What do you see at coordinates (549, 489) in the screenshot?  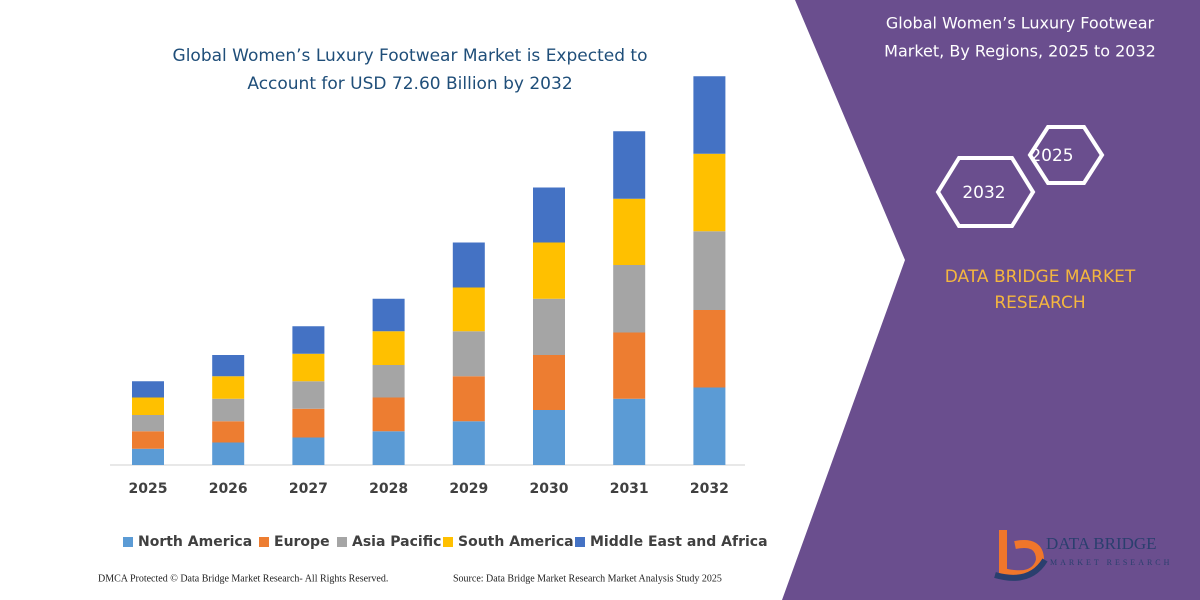 I see `x-tick-label: 2030` at bounding box center [549, 489].